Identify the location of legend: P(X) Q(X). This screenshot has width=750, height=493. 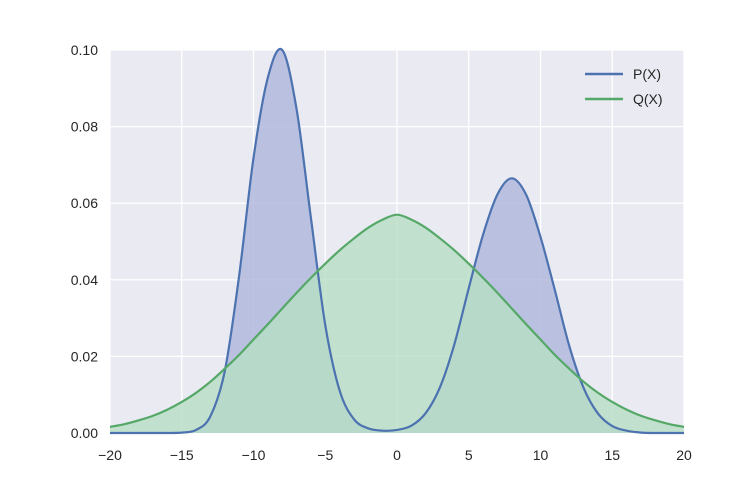
(624, 86).